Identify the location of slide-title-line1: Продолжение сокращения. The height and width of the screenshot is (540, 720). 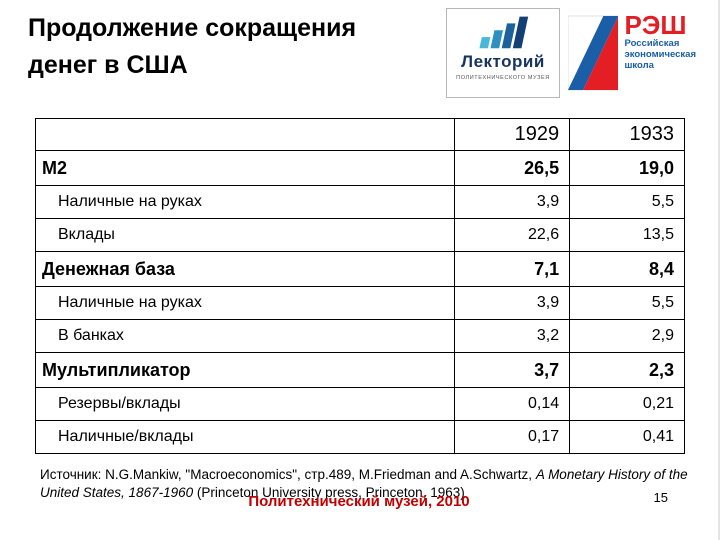
(192, 28).